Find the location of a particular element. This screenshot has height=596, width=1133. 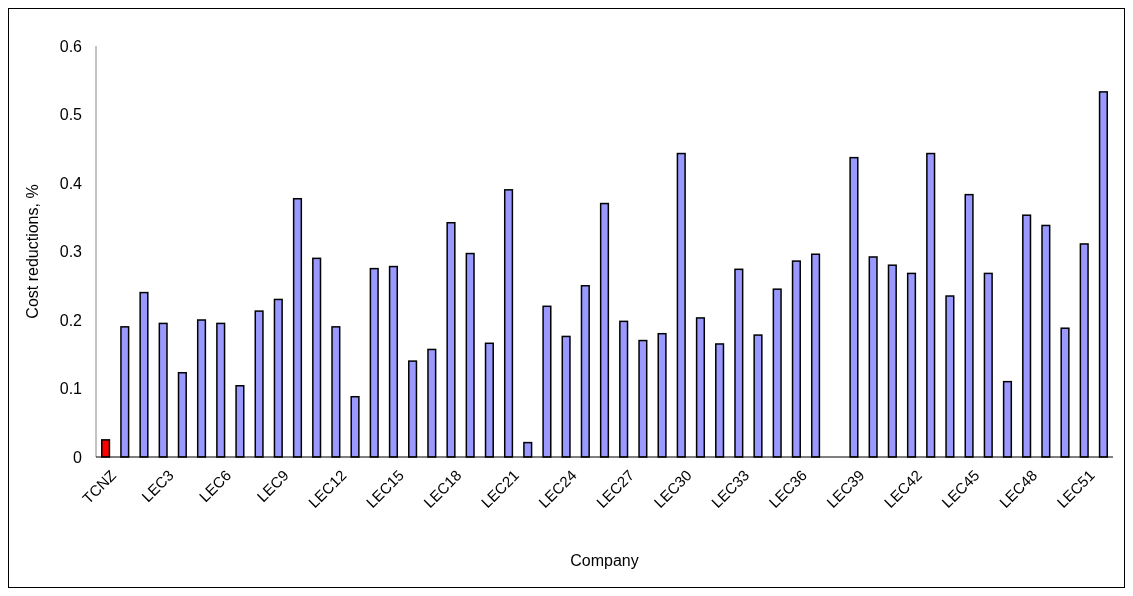

x-axis-title: Company is located at coordinates (604, 560).